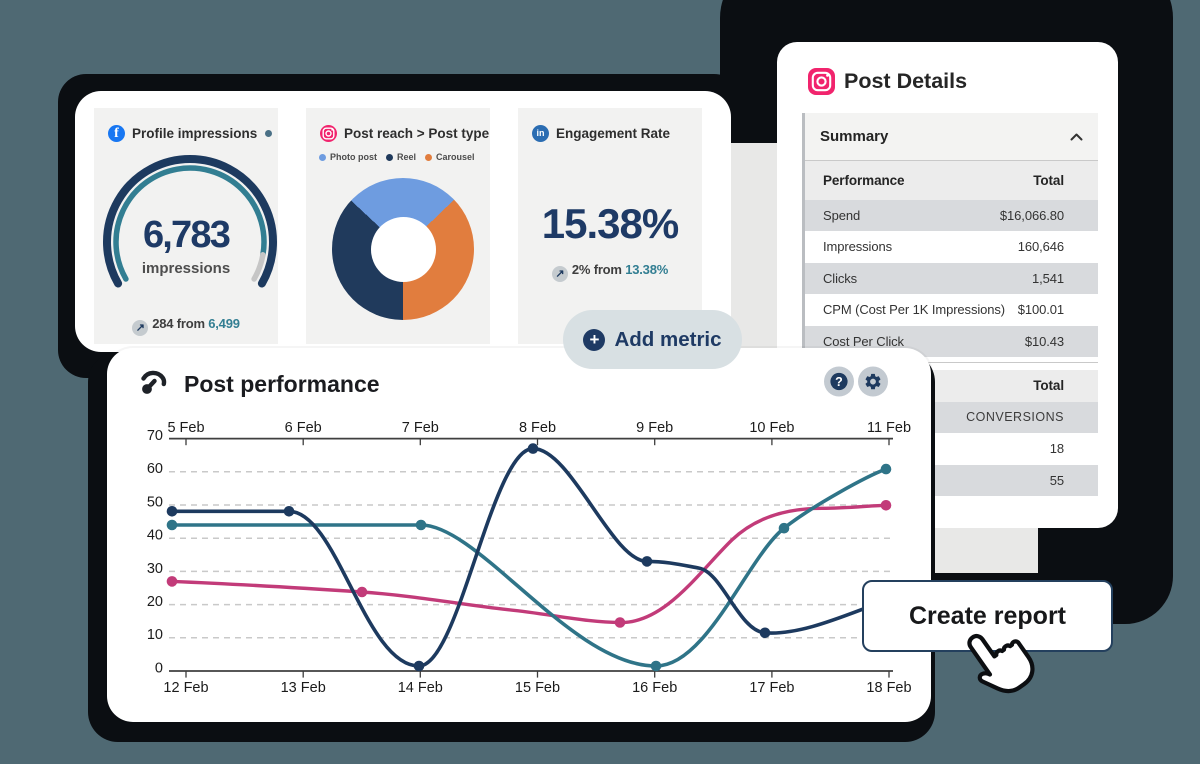 This screenshot has height=764, width=1200. What do you see at coordinates (771, 428) in the screenshot?
I see `svg-text: 10 Feb` at bounding box center [771, 428].